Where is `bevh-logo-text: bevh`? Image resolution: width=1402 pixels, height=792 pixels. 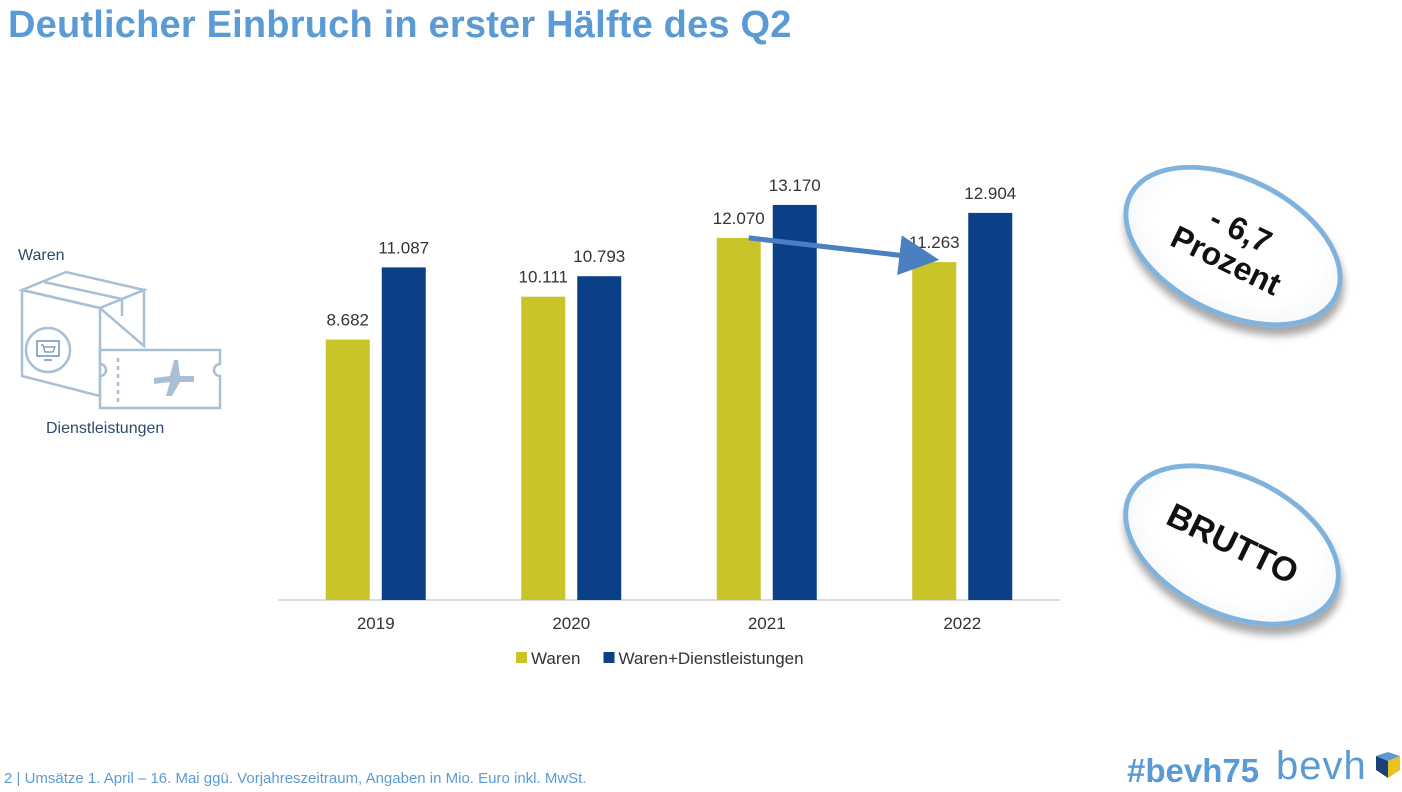
bevh-logo-text: bevh is located at coordinates (1321, 766).